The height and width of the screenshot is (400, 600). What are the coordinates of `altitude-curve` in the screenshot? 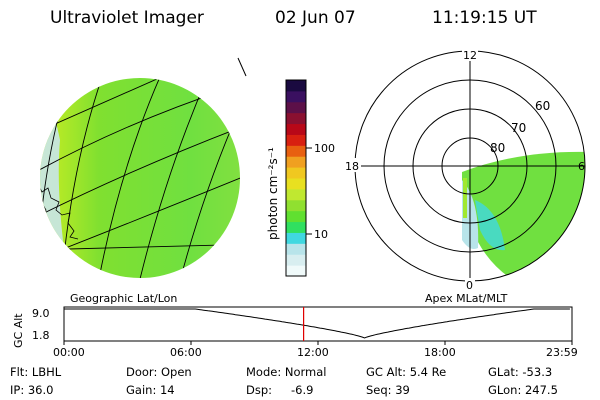 It's located at (317, 323).